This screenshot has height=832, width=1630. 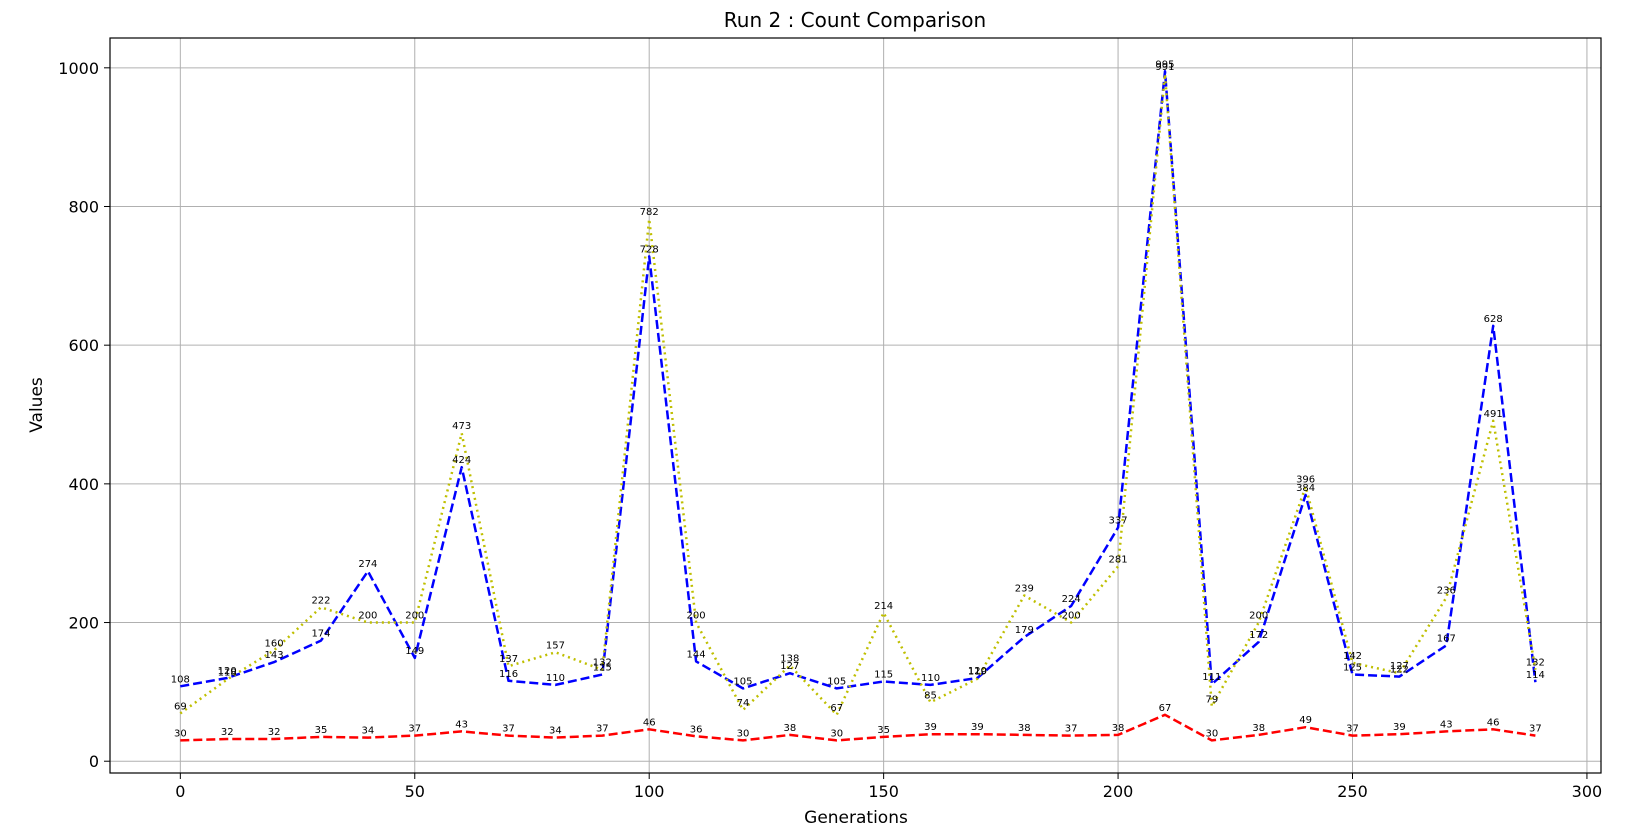 I want to click on data-label: 782, so click(x=649, y=212).